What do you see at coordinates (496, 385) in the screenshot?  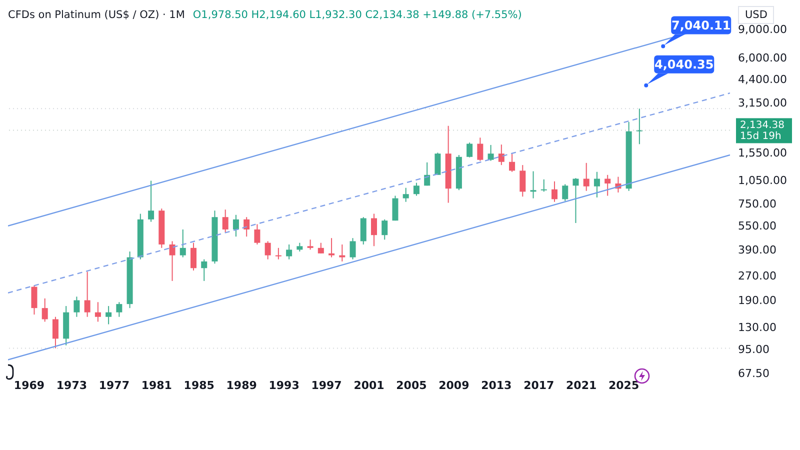 I see `x-tick-label: 2013` at bounding box center [496, 385].